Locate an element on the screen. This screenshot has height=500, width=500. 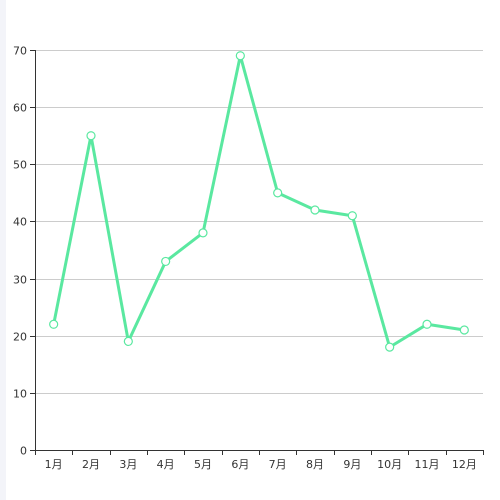
y-tick-label: 40 is located at coordinates (20, 222).